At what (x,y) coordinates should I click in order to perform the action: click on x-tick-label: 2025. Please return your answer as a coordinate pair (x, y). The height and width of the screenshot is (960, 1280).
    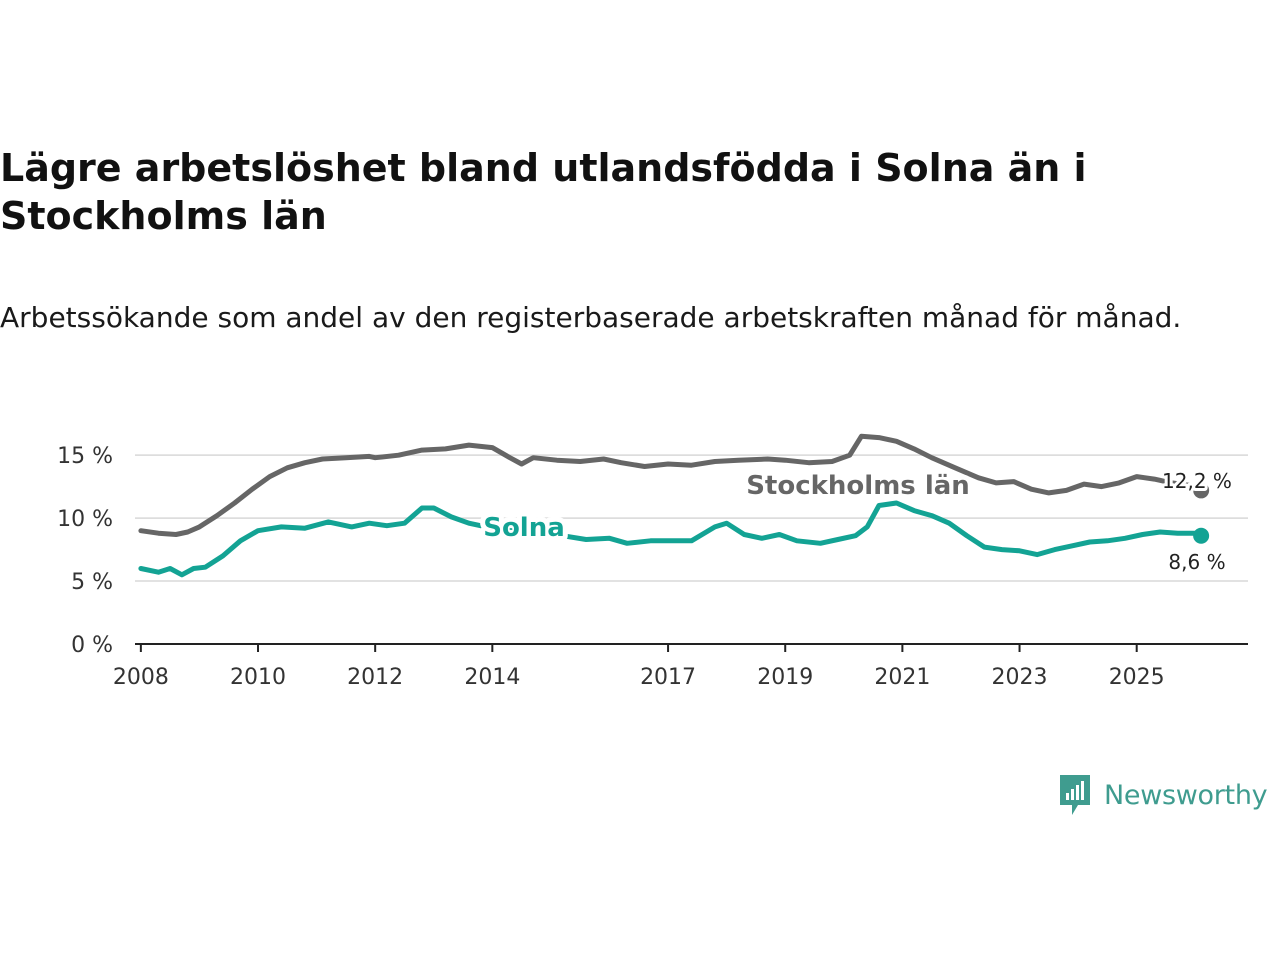
    Looking at the image, I should click on (1137, 677).